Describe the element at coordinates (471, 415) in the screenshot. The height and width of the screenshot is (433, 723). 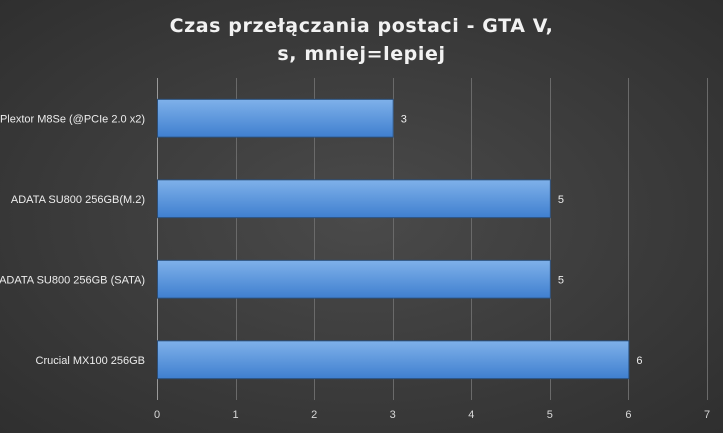
I see `x-tick-label: 4` at that location.